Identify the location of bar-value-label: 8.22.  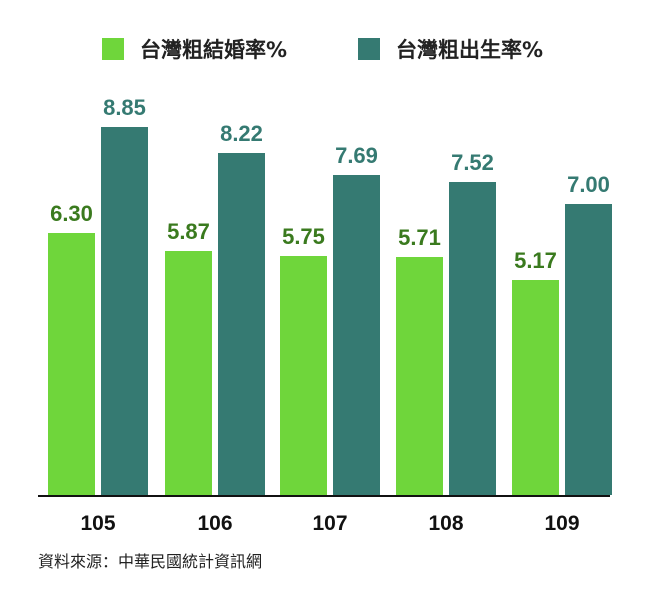
(241, 134).